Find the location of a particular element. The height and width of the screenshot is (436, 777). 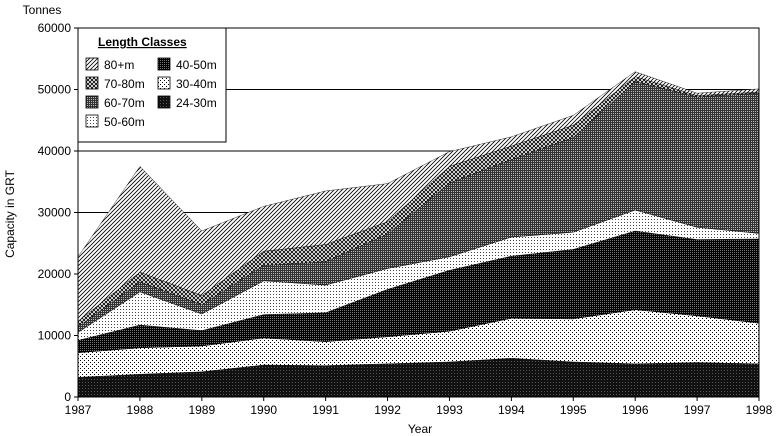

legend-swatch-60-70m is located at coordinates (92, 102).